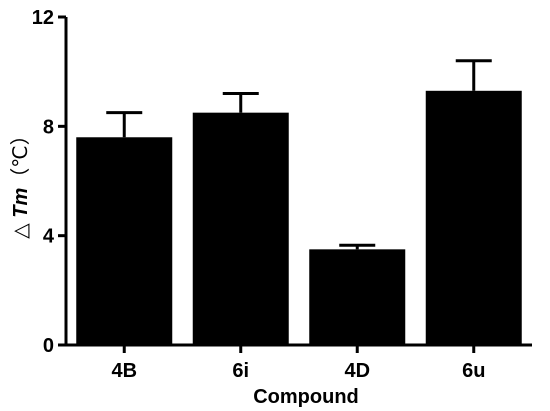 The image size is (550, 411). What do you see at coordinates (357, 297) in the screenshot?
I see `bar-4D` at bounding box center [357, 297].